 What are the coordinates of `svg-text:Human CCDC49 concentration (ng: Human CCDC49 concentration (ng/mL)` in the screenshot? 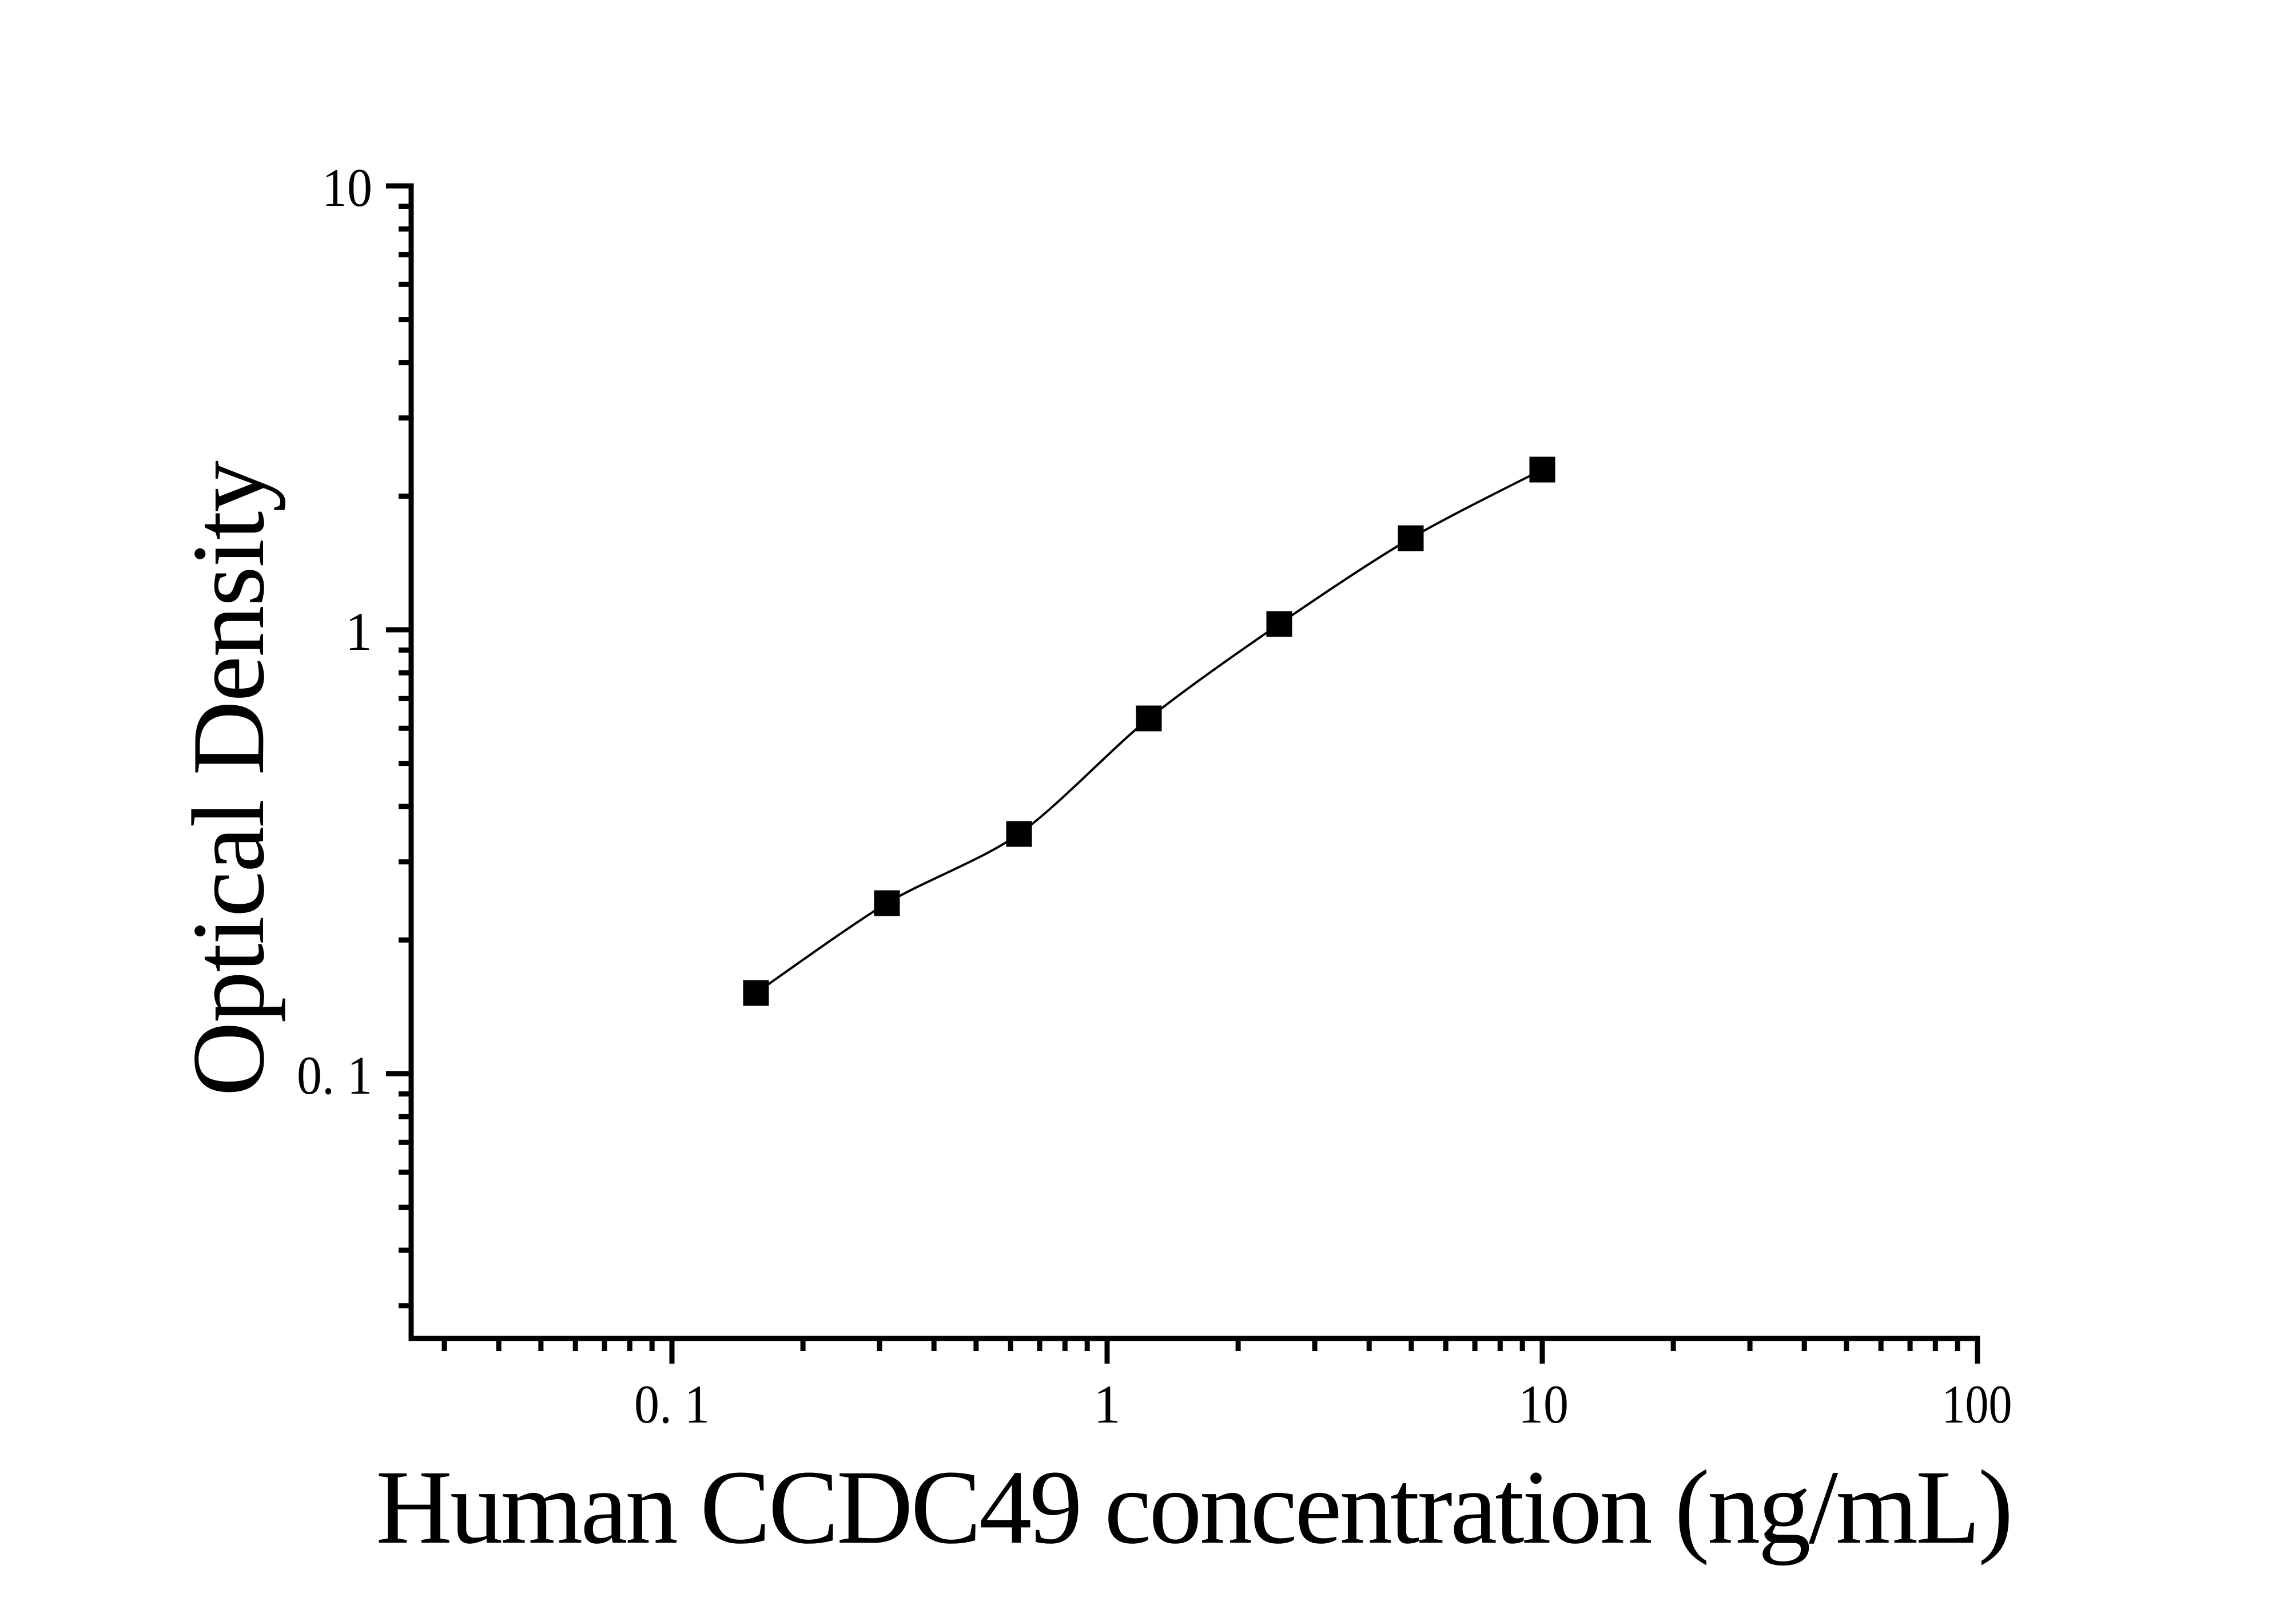 It's located at (1194, 1507).